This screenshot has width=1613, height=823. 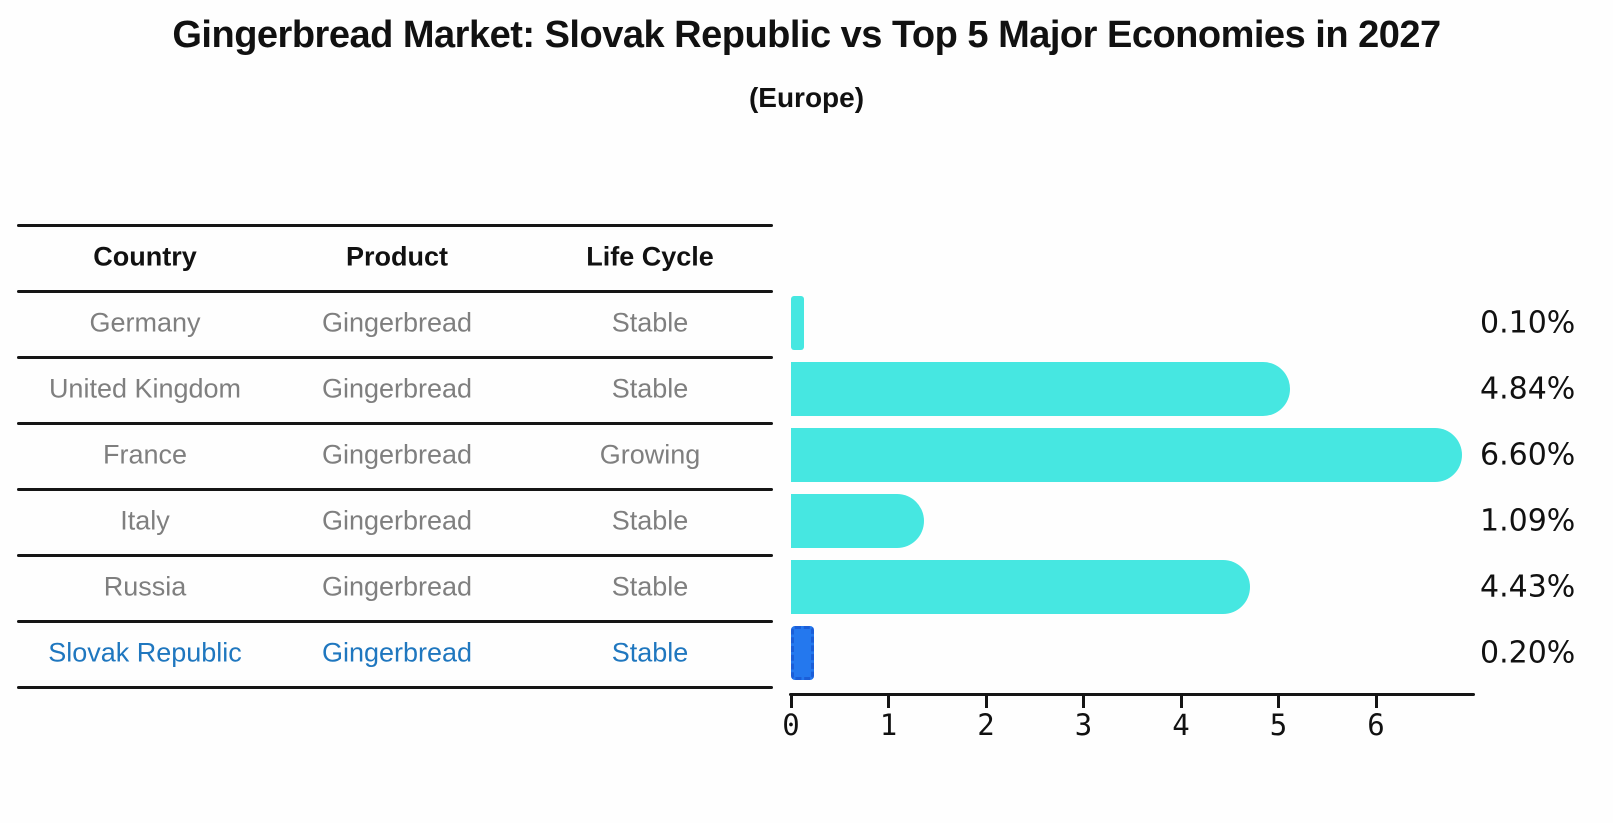 I want to click on value-label: 1.09%, so click(x=1528, y=521).